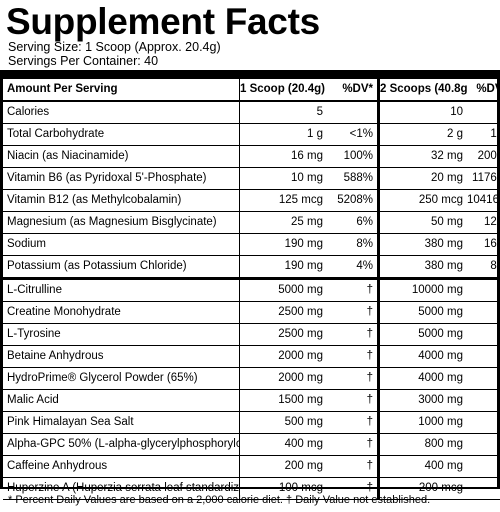 The image size is (500, 512). I want to click on label-title: Supplement Facts, so click(163, 21).